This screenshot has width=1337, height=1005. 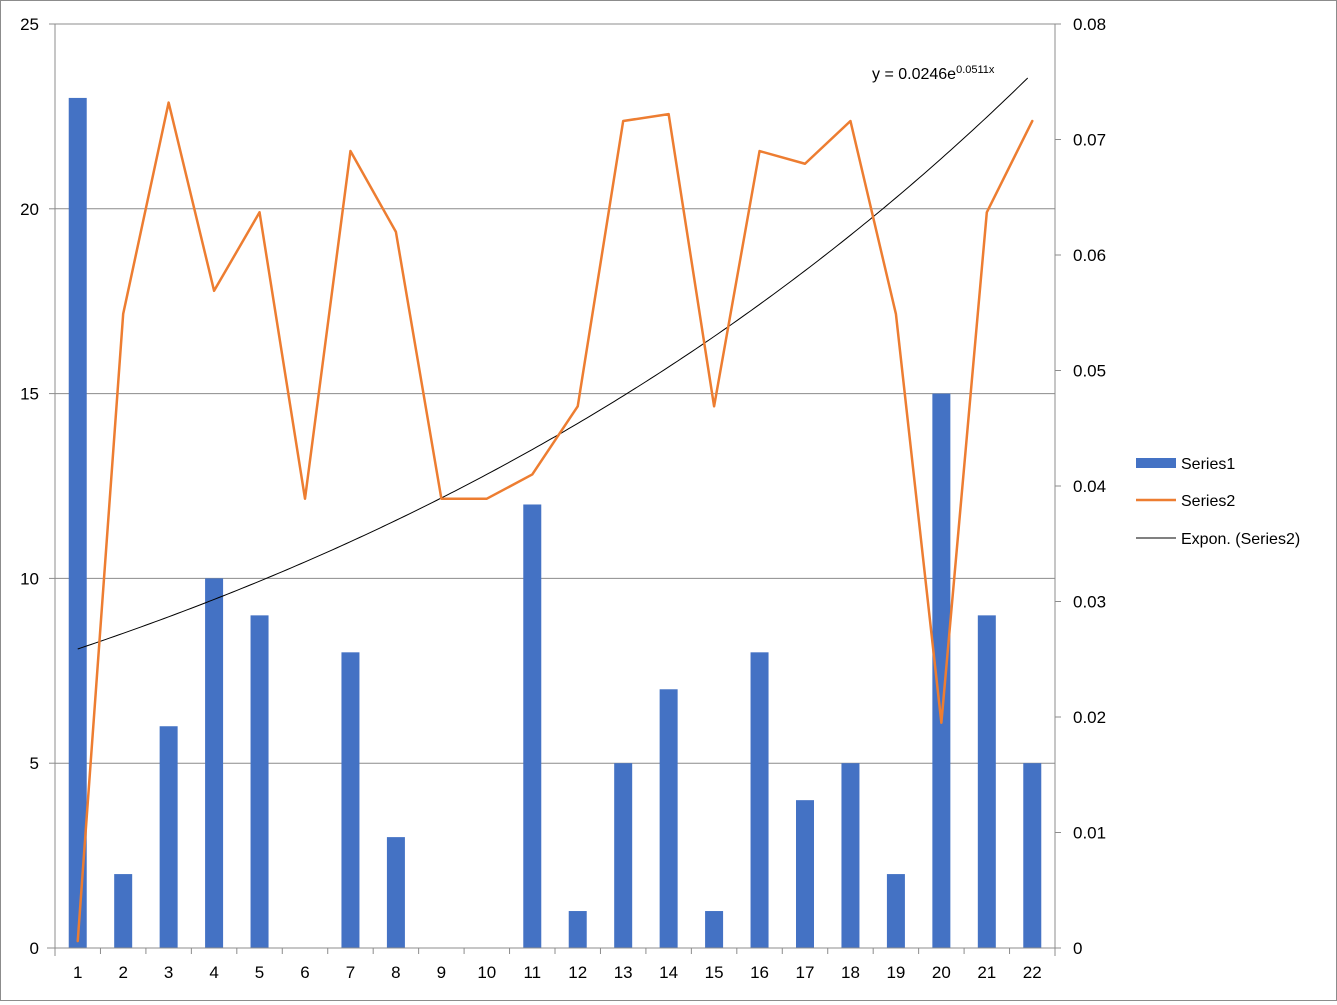 What do you see at coordinates (1089, 371) in the screenshot?
I see `y2-tick-label: 0.05` at bounding box center [1089, 371].